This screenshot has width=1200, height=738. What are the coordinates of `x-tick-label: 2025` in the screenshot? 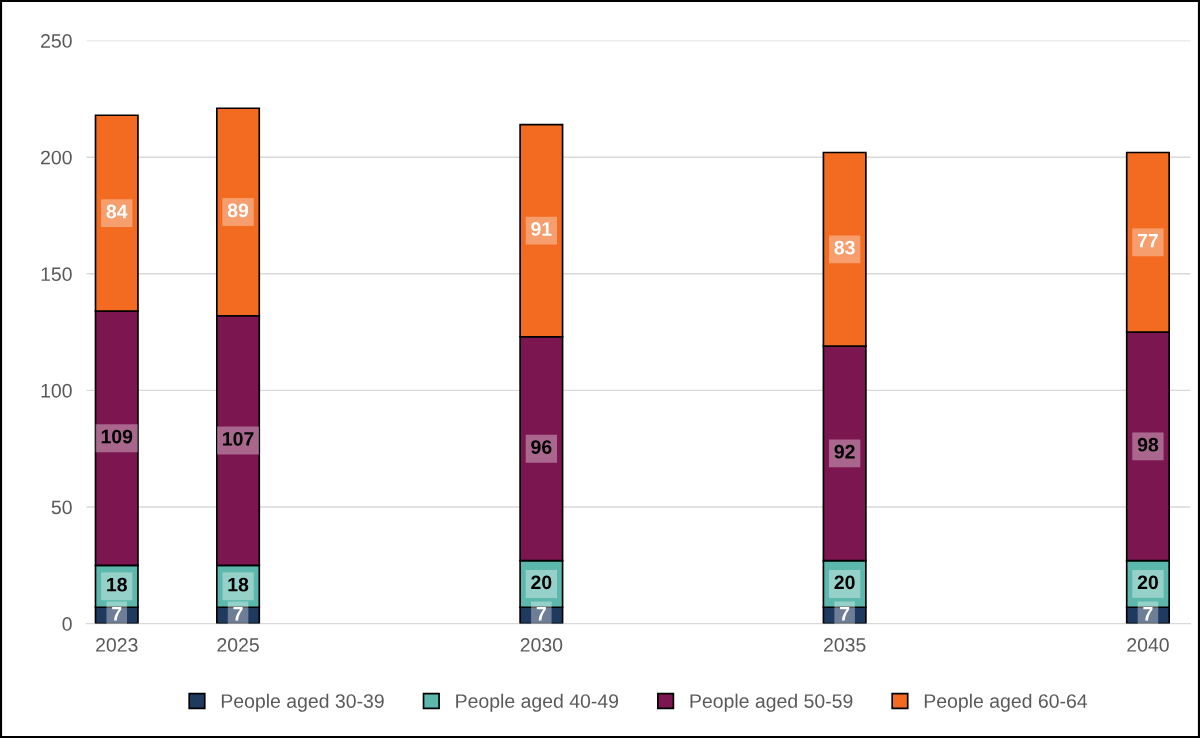 It's located at (238, 645).